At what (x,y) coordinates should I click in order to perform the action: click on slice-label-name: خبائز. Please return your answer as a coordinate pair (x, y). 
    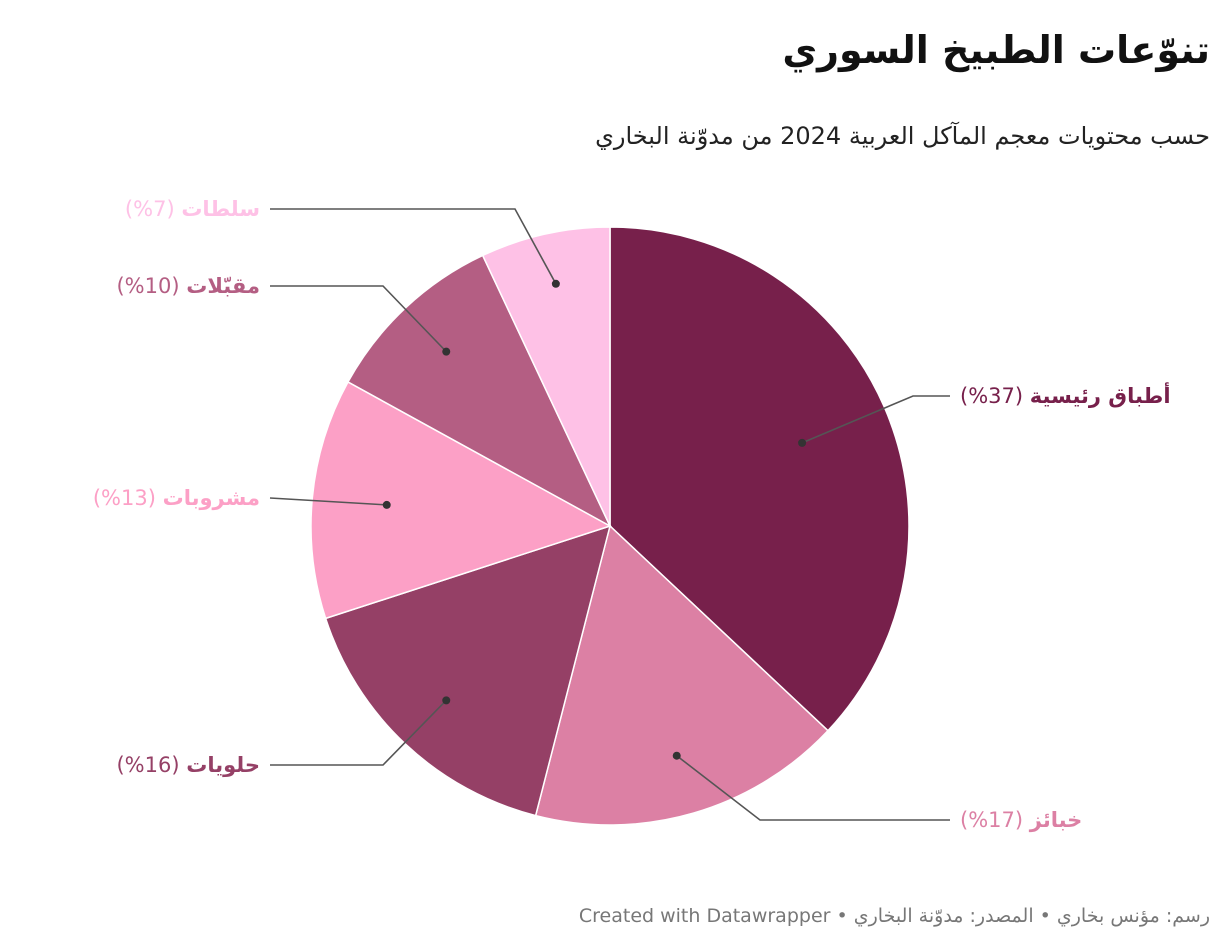
    Looking at the image, I should click on (1056, 820).